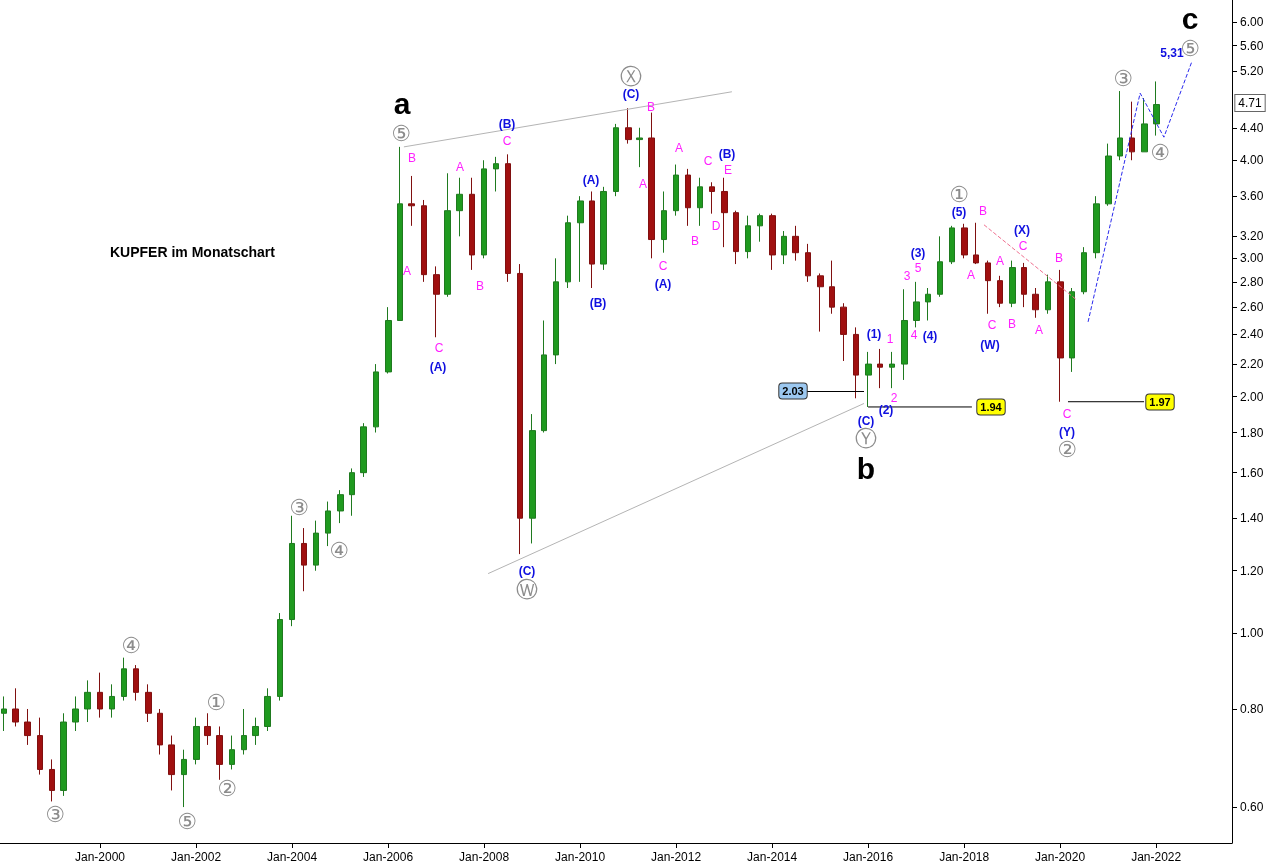  Describe the element at coordinates (890, 339) in the screenshot. I see `annotation: 1` at that location.